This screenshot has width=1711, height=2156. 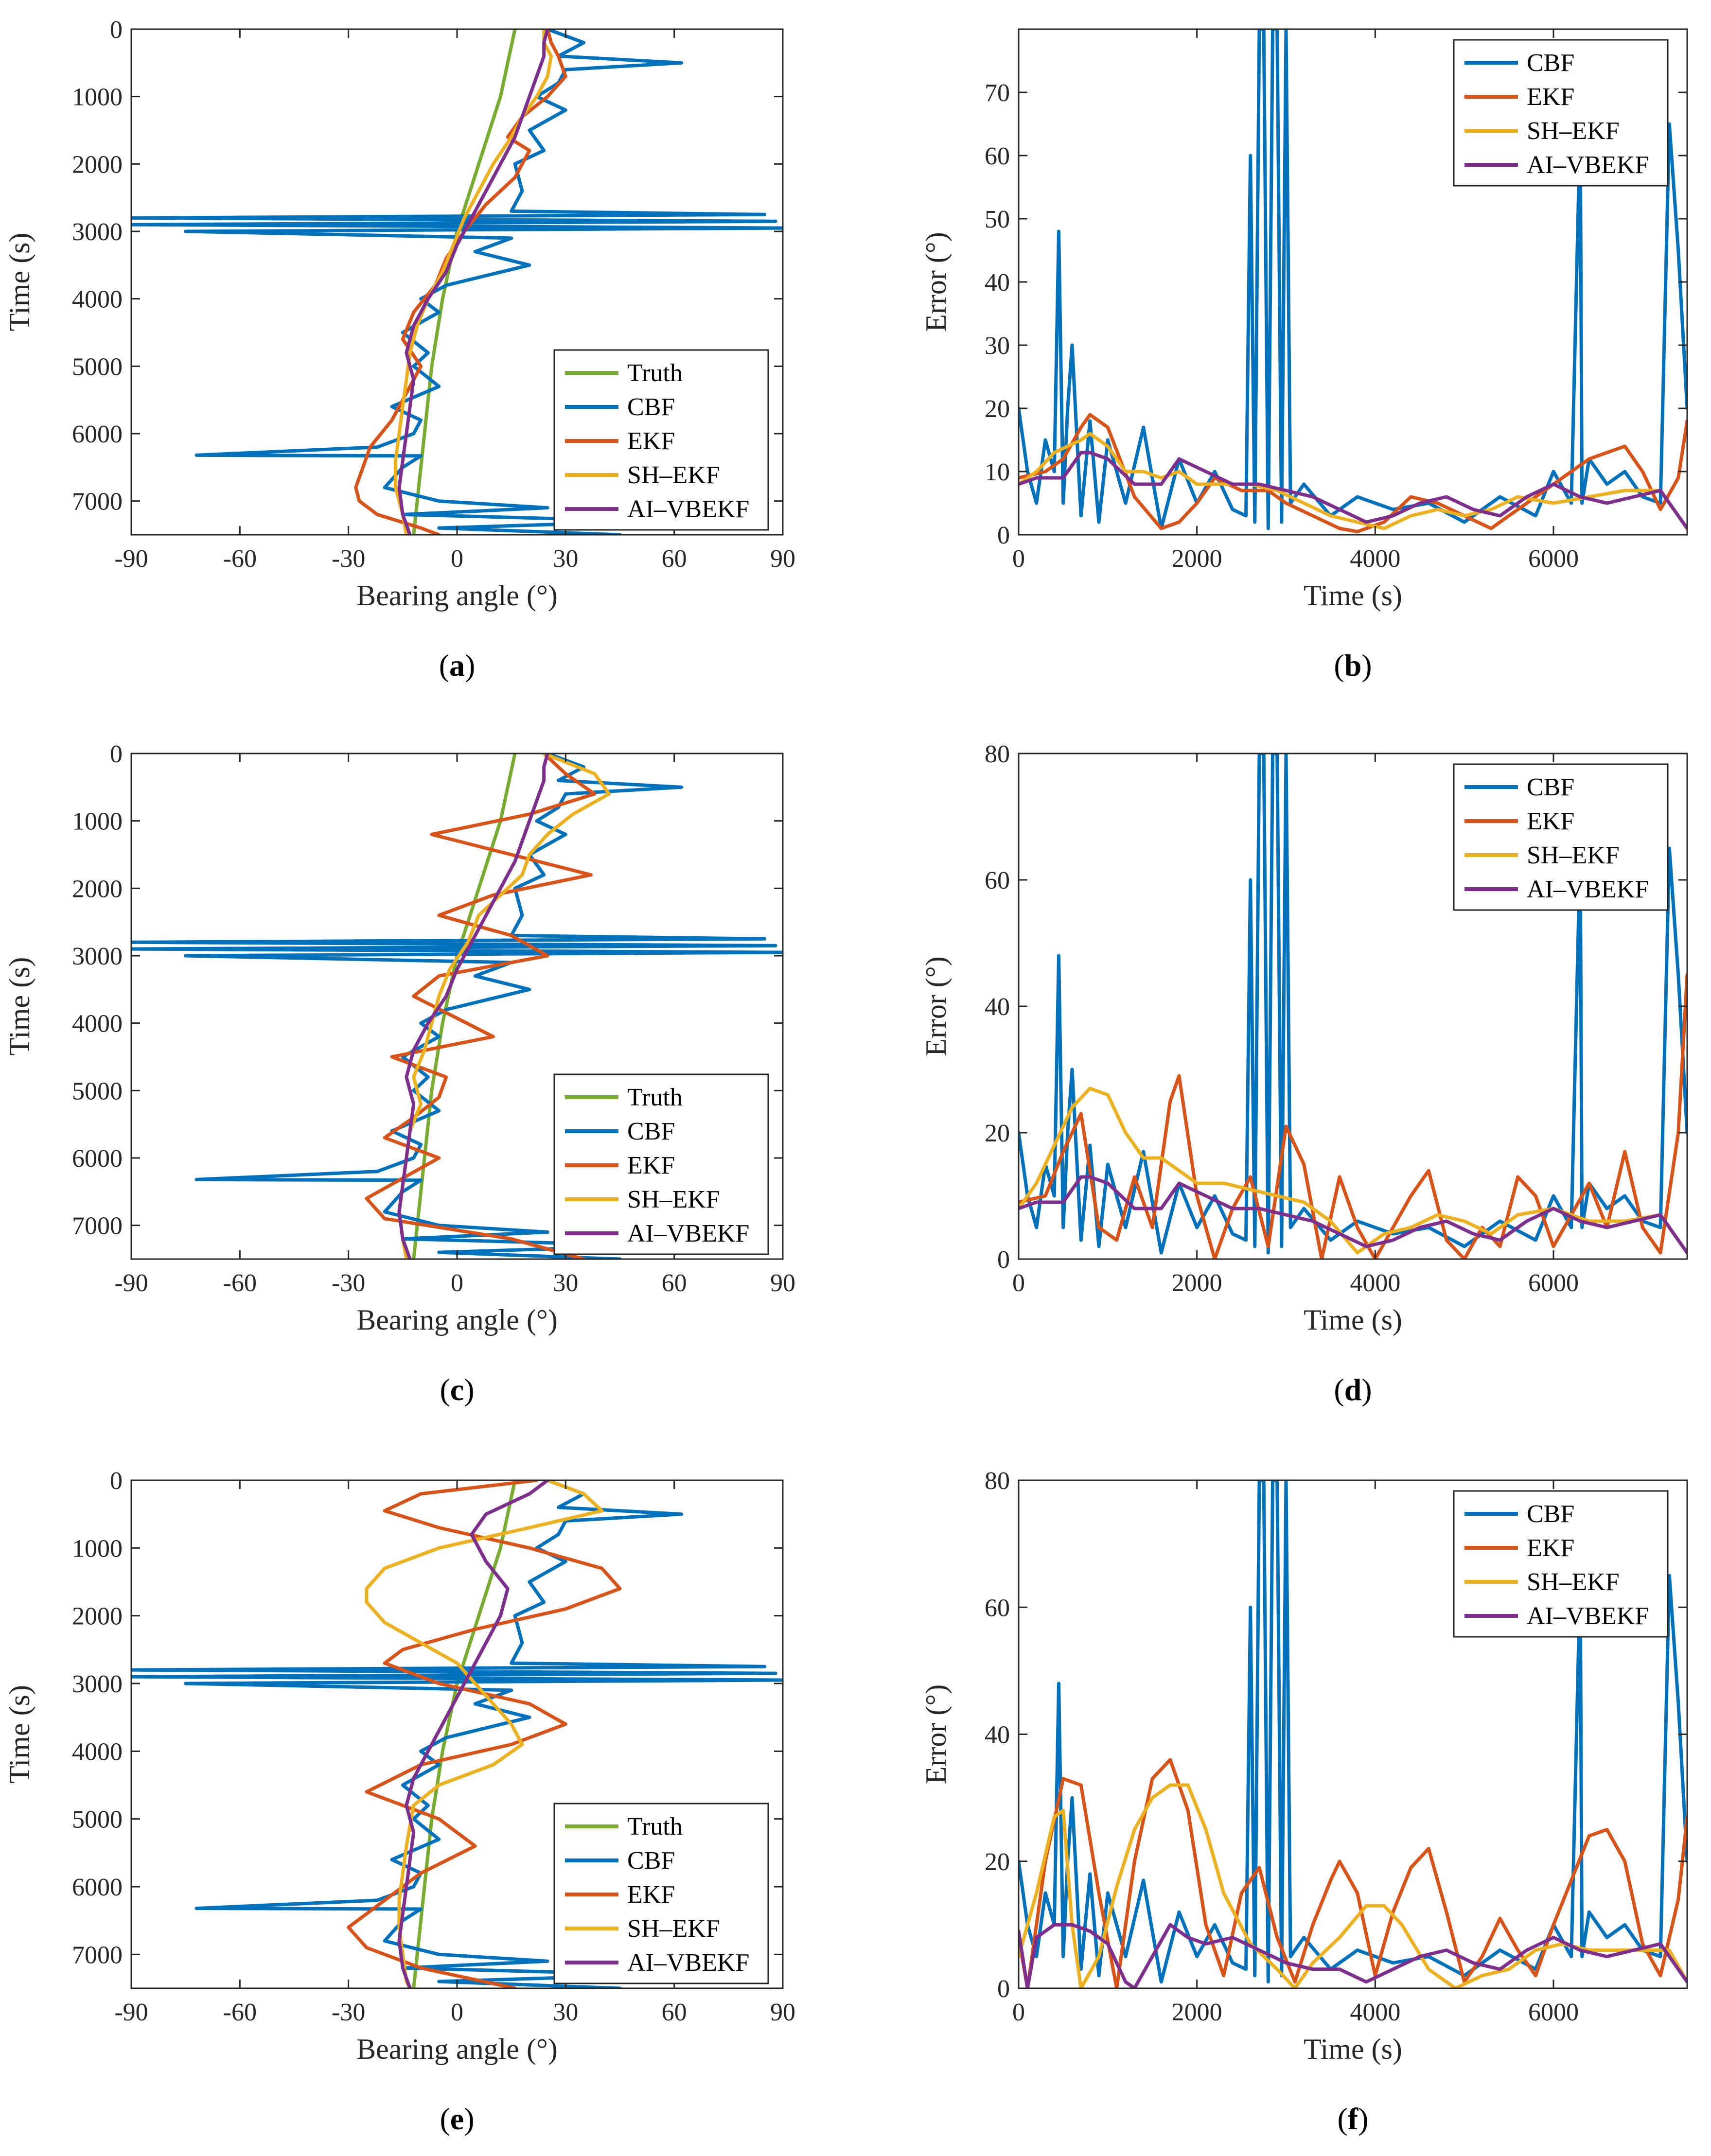 I want to click on series-line-cbf, so click(x=1353, y=1732).